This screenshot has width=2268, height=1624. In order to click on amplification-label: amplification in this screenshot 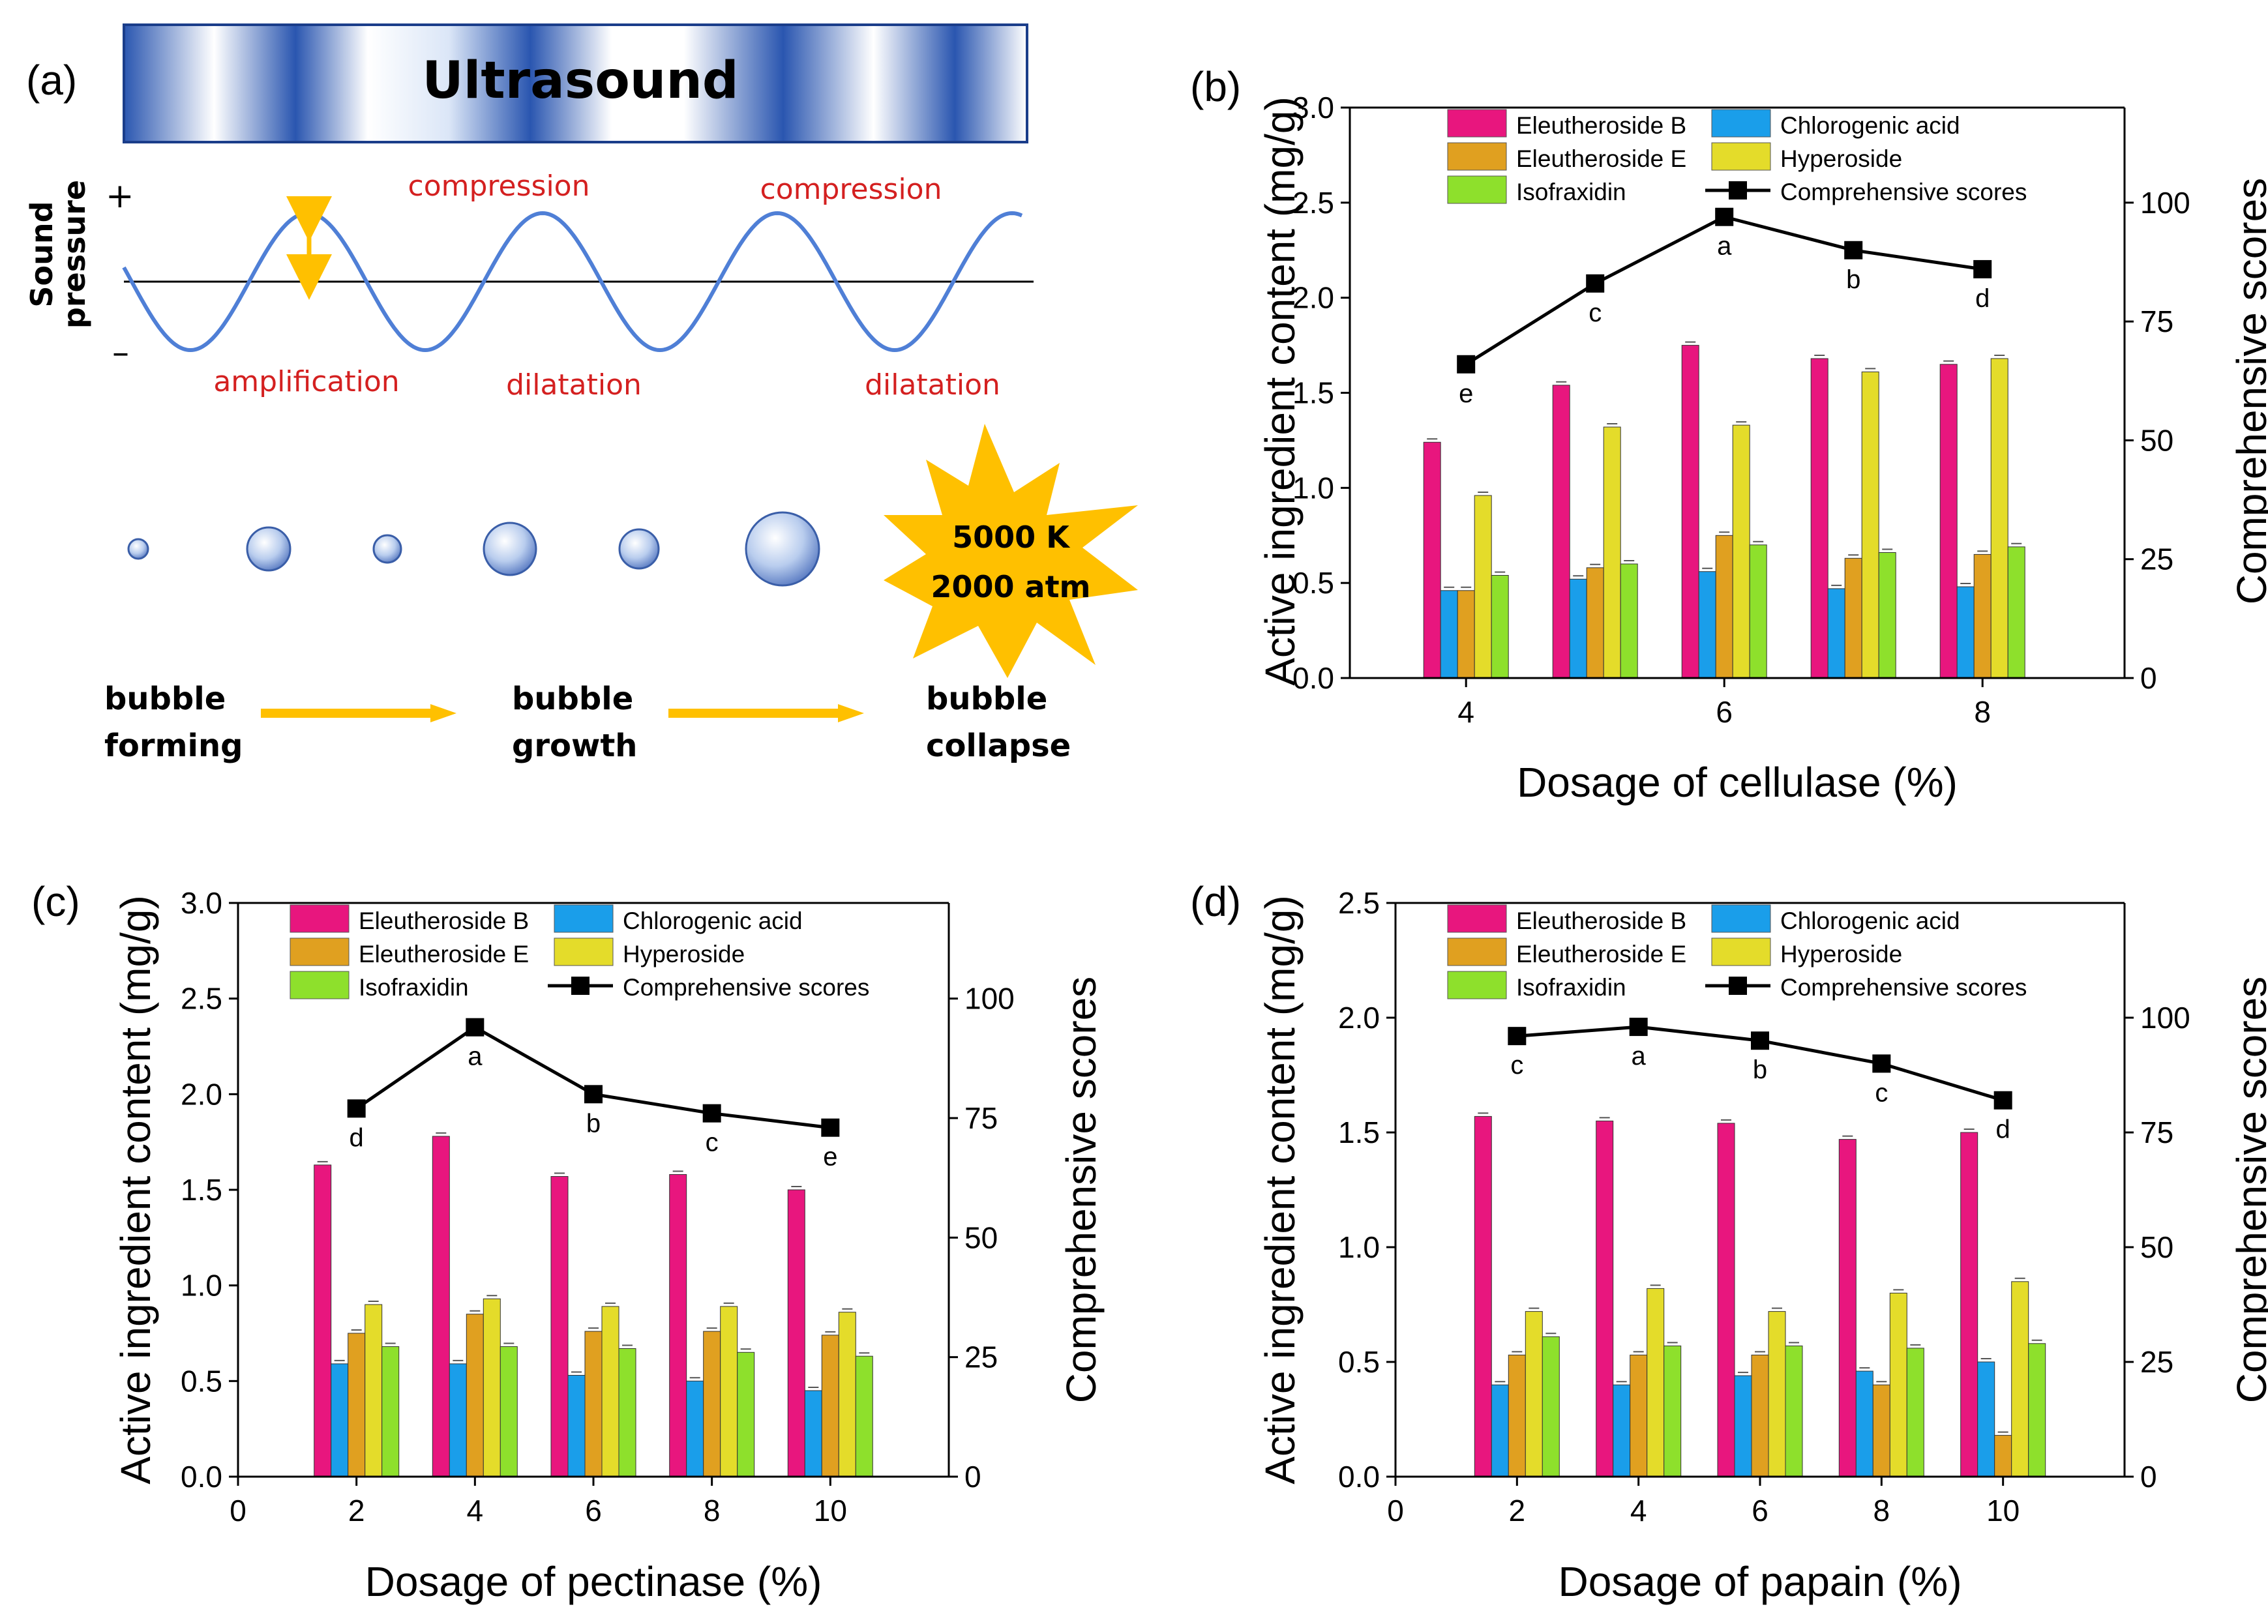, I will do `click(306, 381)`.